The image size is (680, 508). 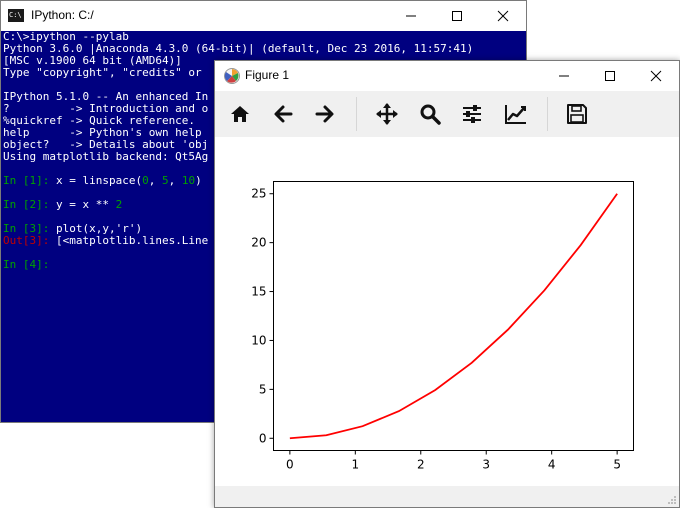 What do you see at coordinates (26, 204) in the screenshot?
I see `input-prompt: In [2]:` at bounding box center [26, 204].